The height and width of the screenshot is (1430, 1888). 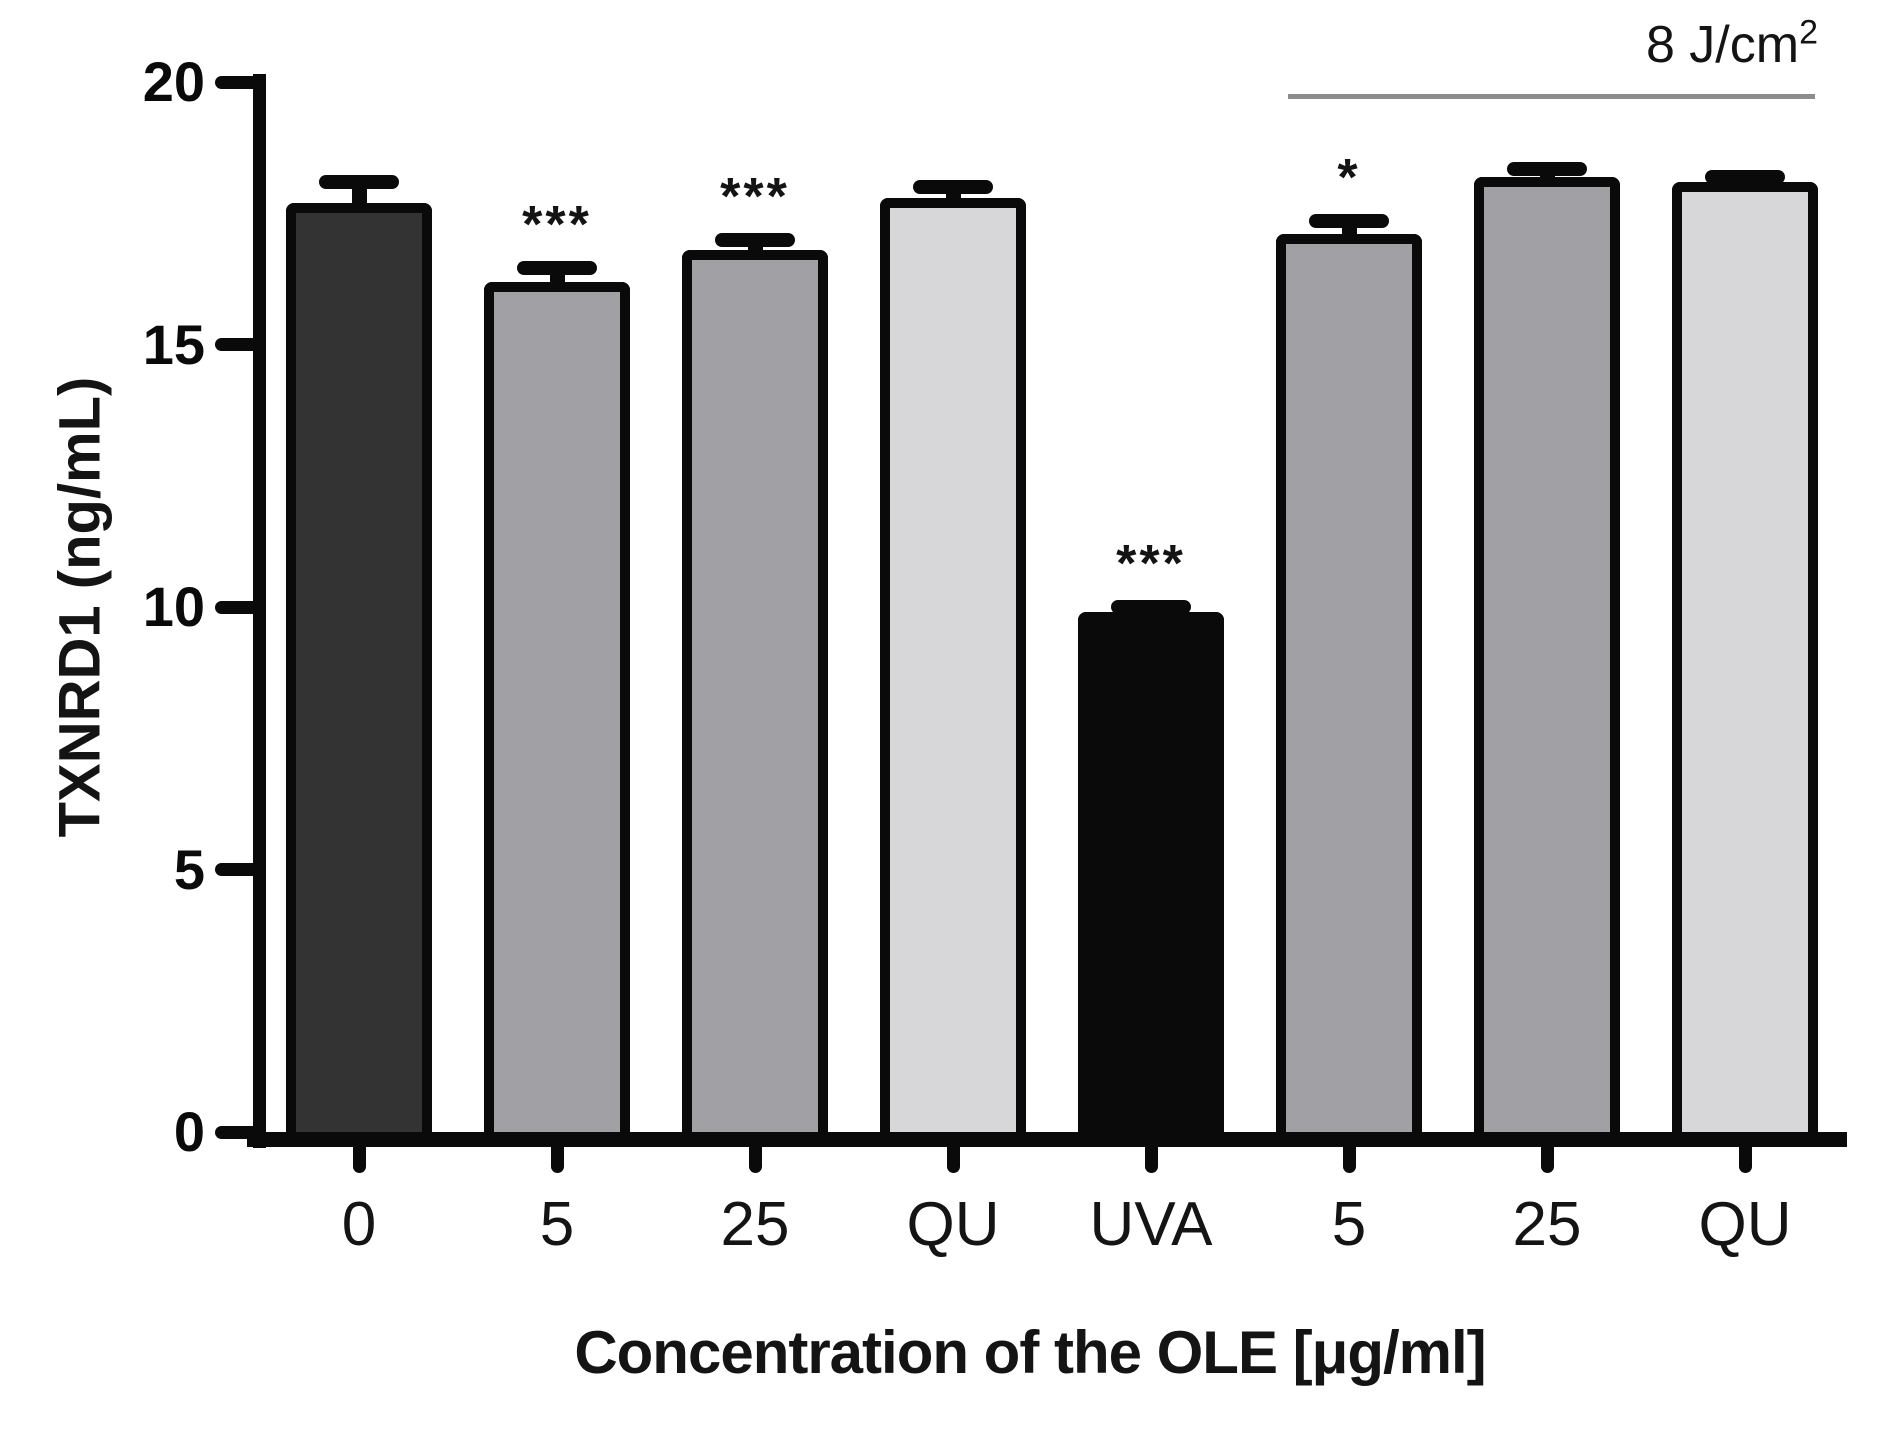 What do you see at coordinates (1618, 46) in the screenshot?
I see `group-annotation-label: 8 J/cm2` at bounding box center [1618, 46].